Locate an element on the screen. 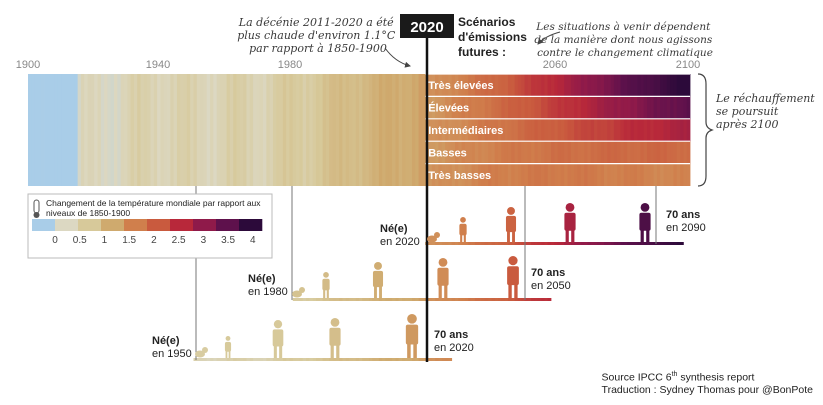 This screenshot has width=823, height=405. scenario-label: Élevées is located at coordinates (448, 108).